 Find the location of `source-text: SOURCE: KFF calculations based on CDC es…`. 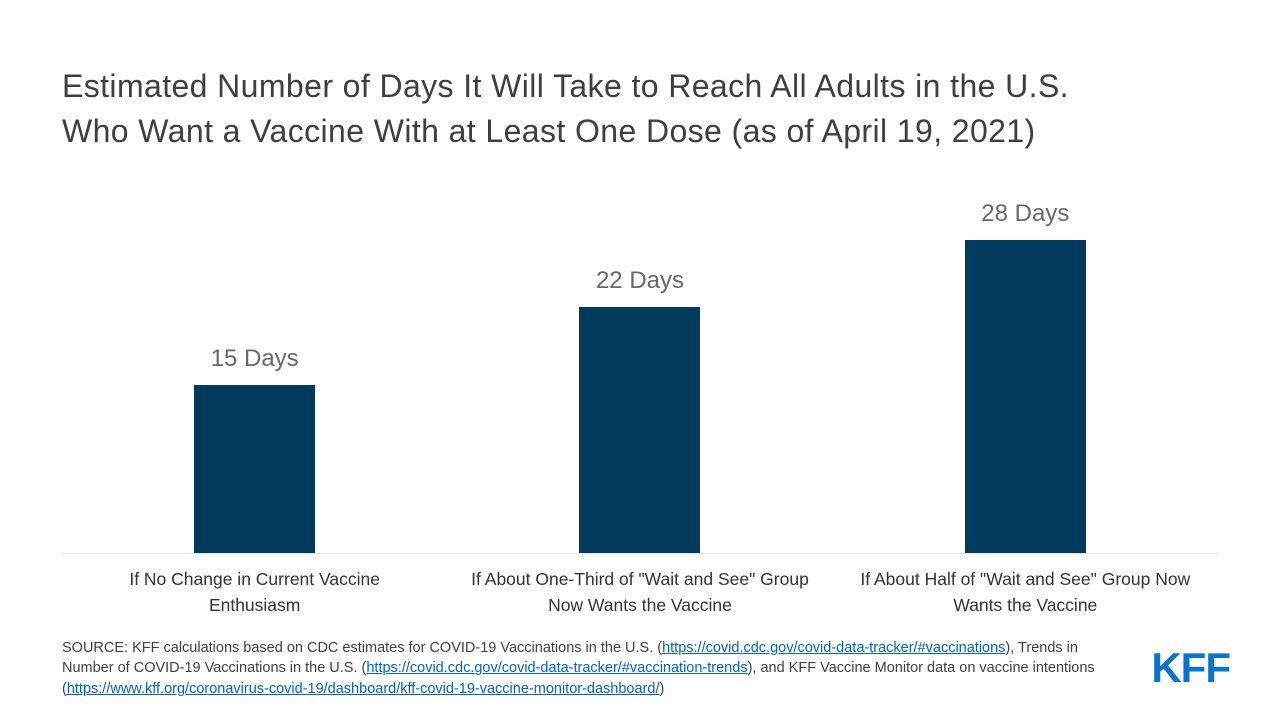

source-text: SOURCE: KFF calculations based on CDC es… is located at coordinates (578, 668).